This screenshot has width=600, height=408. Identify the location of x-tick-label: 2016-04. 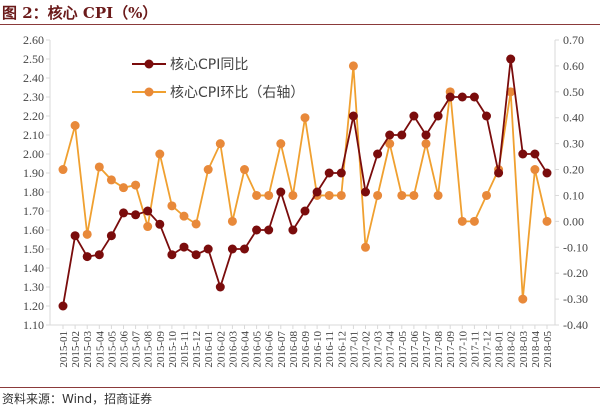
(246, 349).